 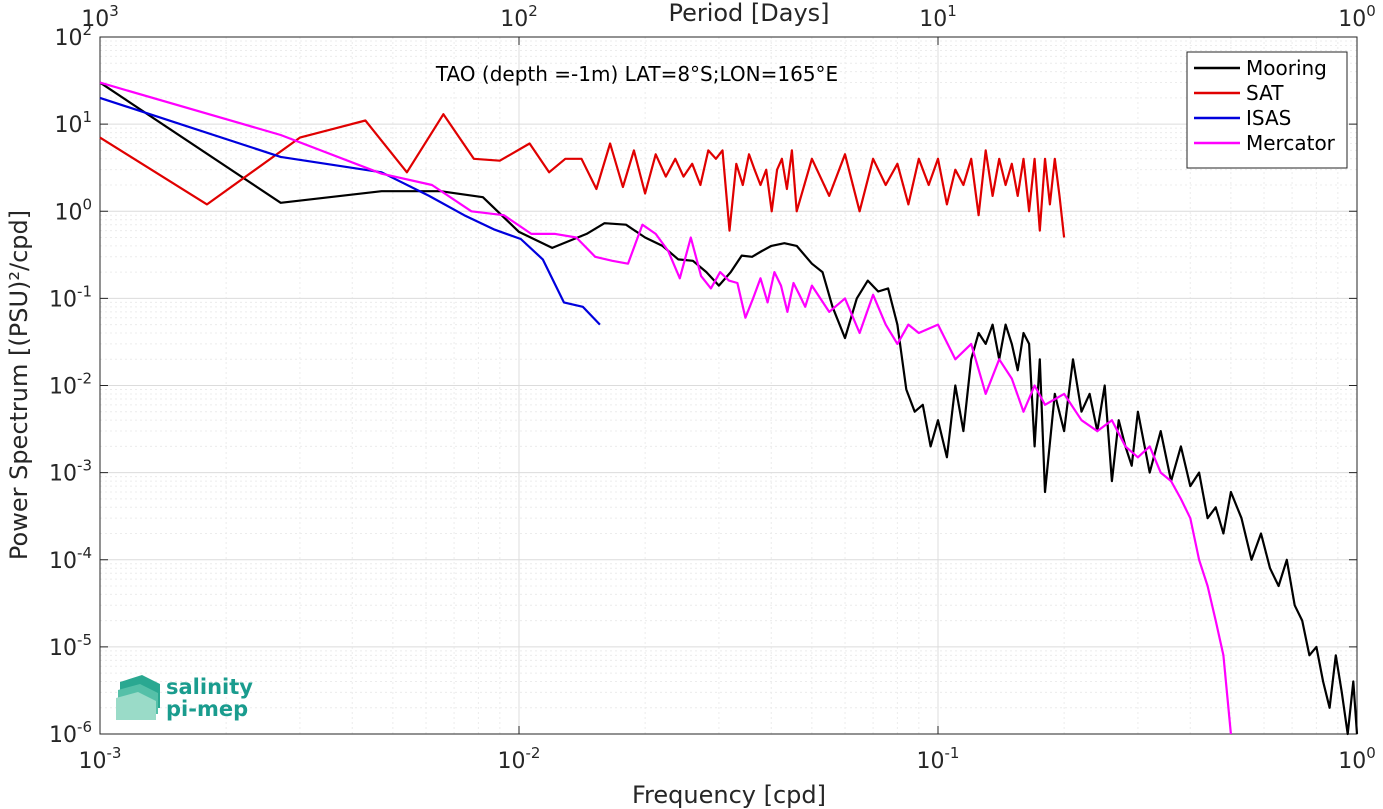 What do you see at coordinates (100, 759) in the screenshot?
I see `x-tick-label: 10⁻³` at bounding box center [100, 759].